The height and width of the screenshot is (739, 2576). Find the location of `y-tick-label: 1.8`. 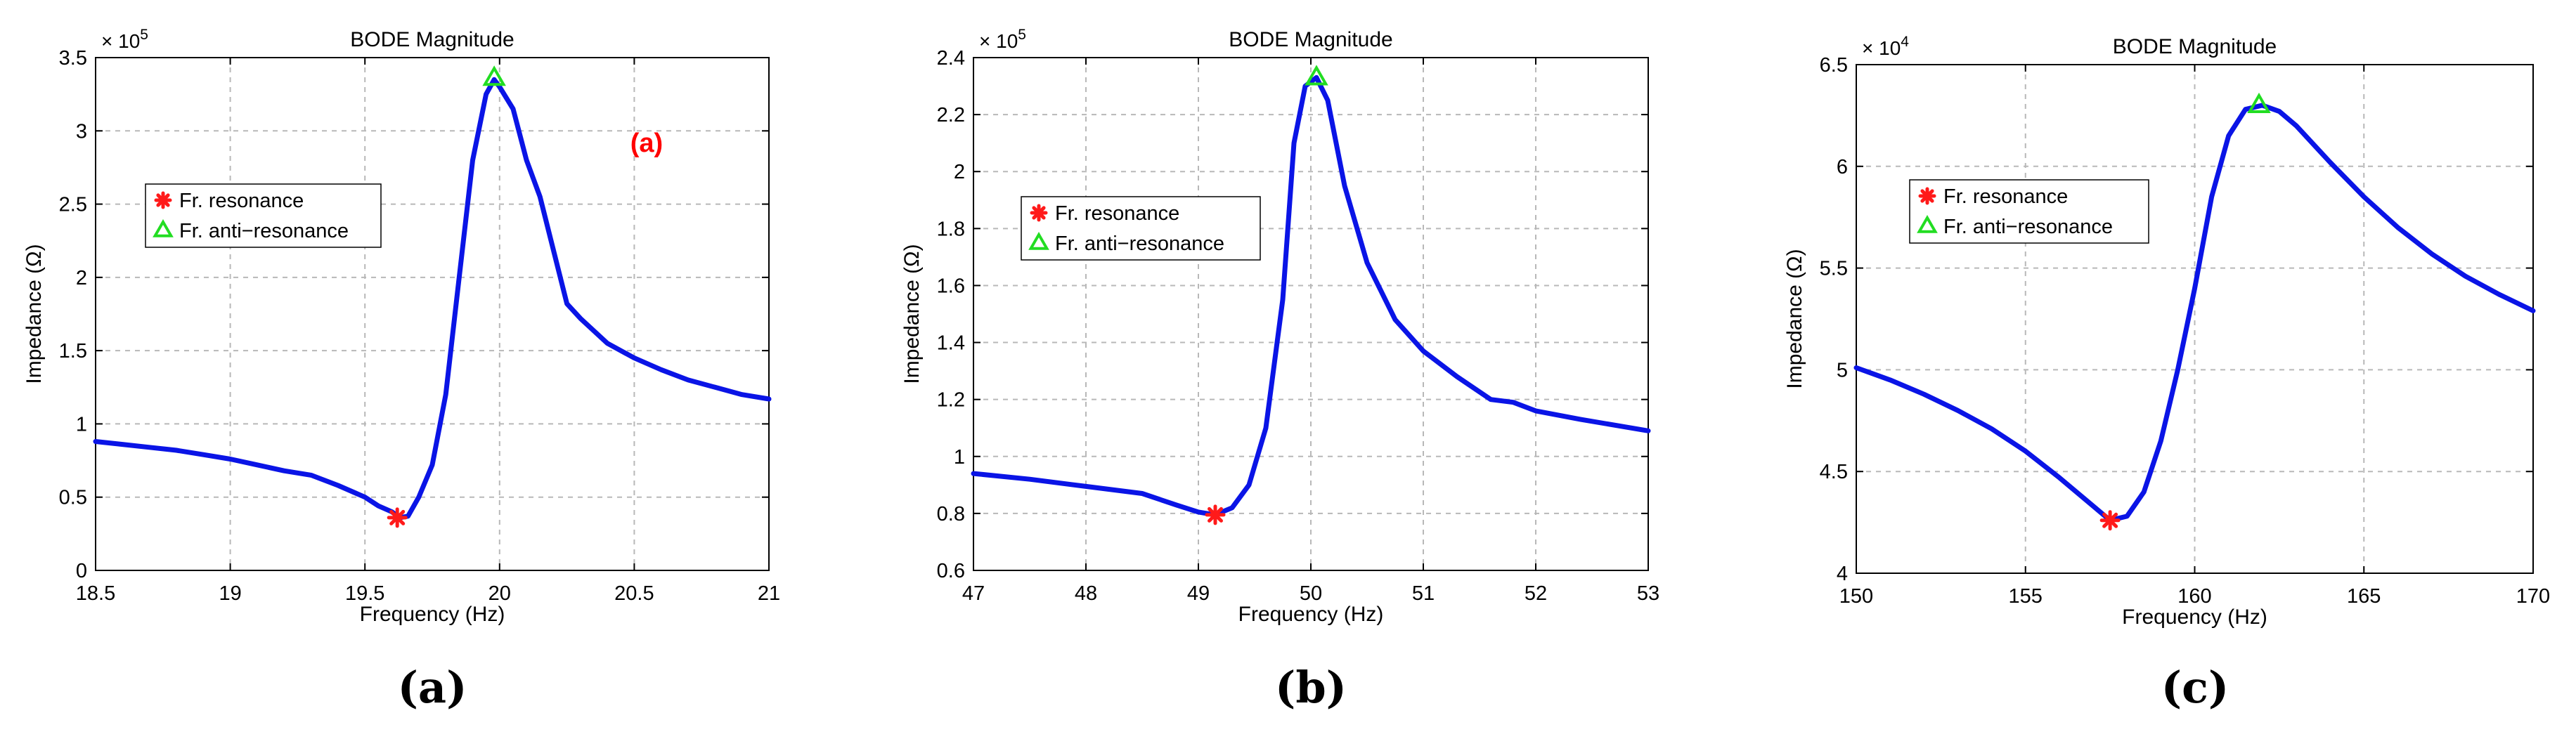

y-tick-label: 1.8 is located at coordinates (951, 229).